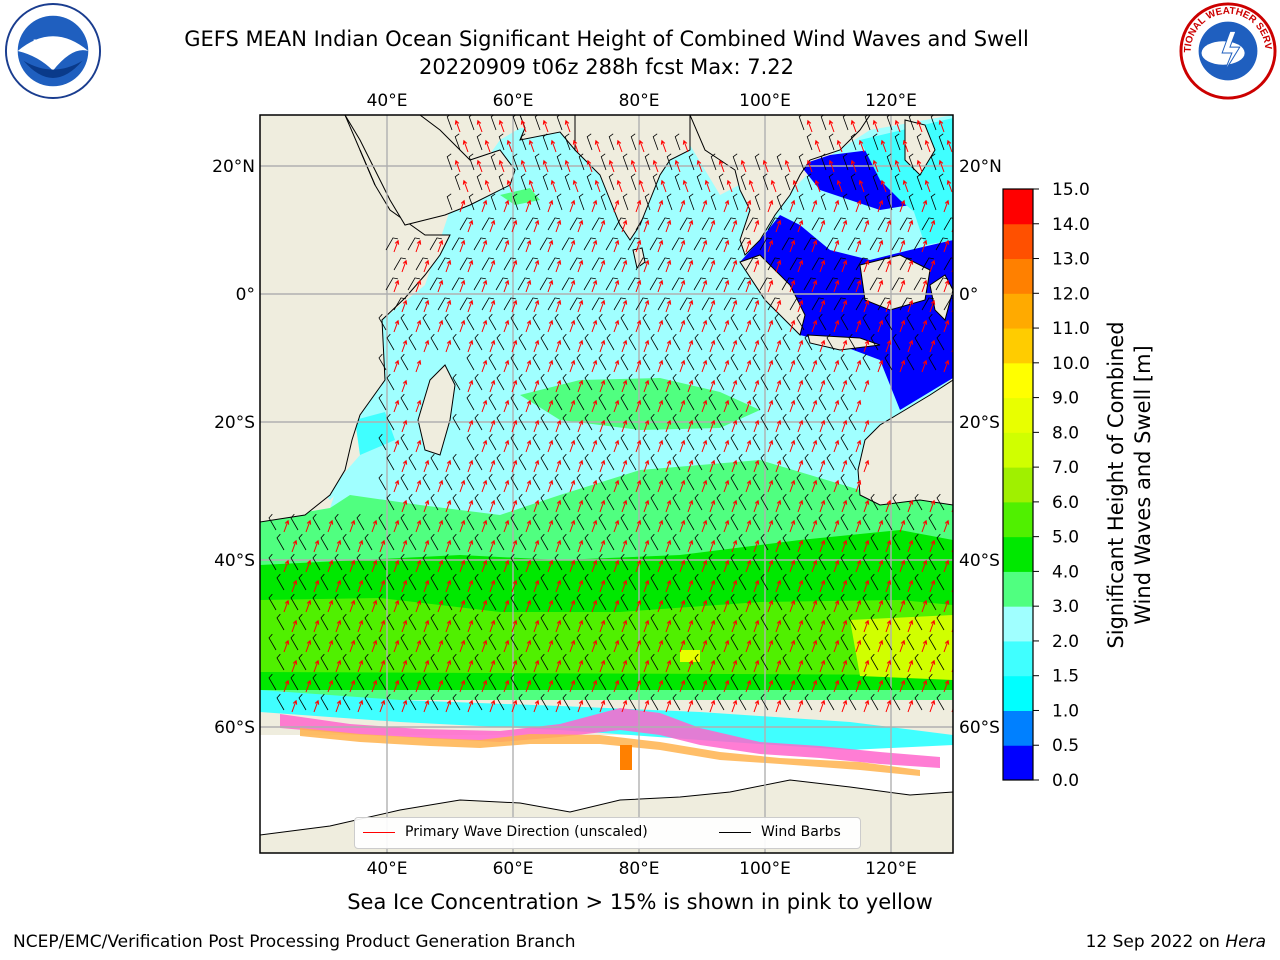 This screenshot has width=1280, height=960. What do you see at coordinates (801, 832) in the screenshot?
I see `legend-label: Wind Barbs` at bounding box center [801, 832].